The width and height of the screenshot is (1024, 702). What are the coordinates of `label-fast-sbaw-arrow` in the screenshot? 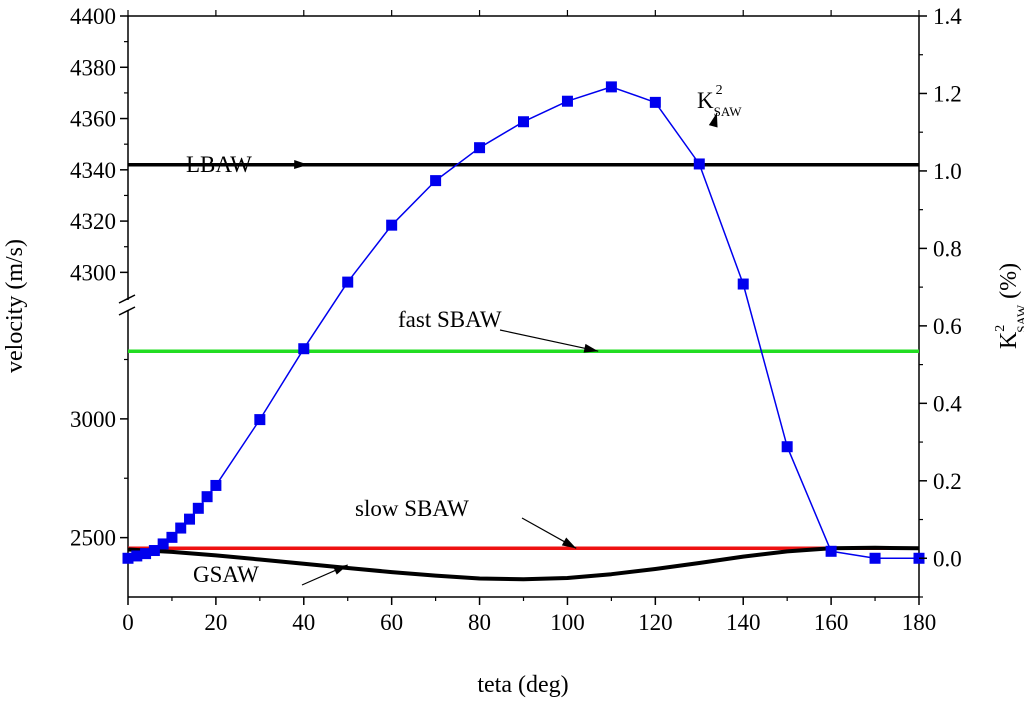 It's located at (549, 340).